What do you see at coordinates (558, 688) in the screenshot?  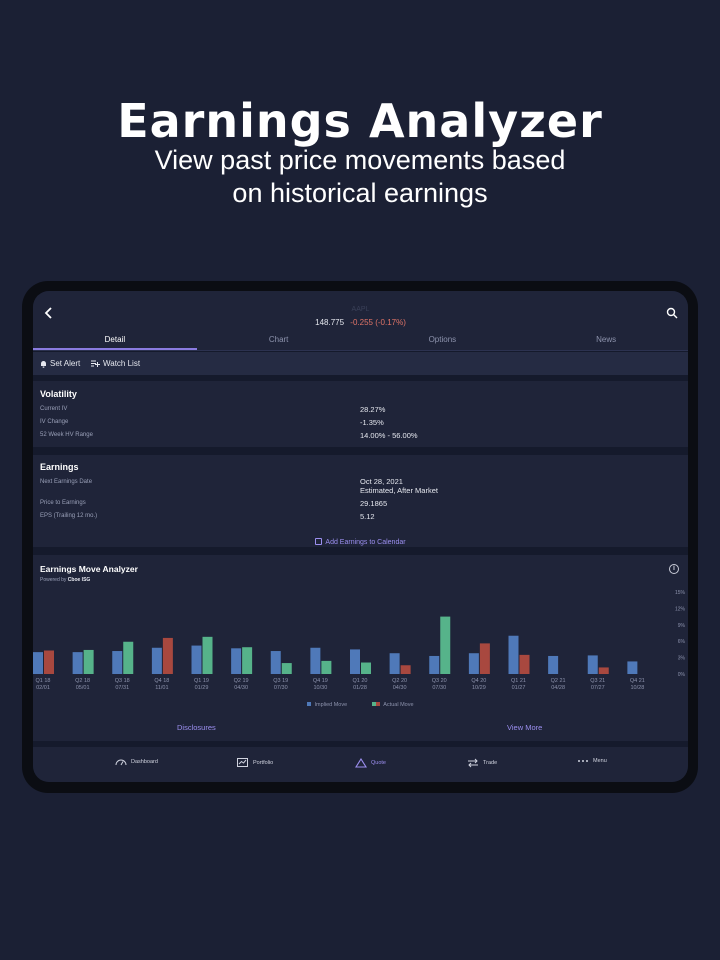 I see `x-tick-date: 04/28` at bounding box center [558, 688].